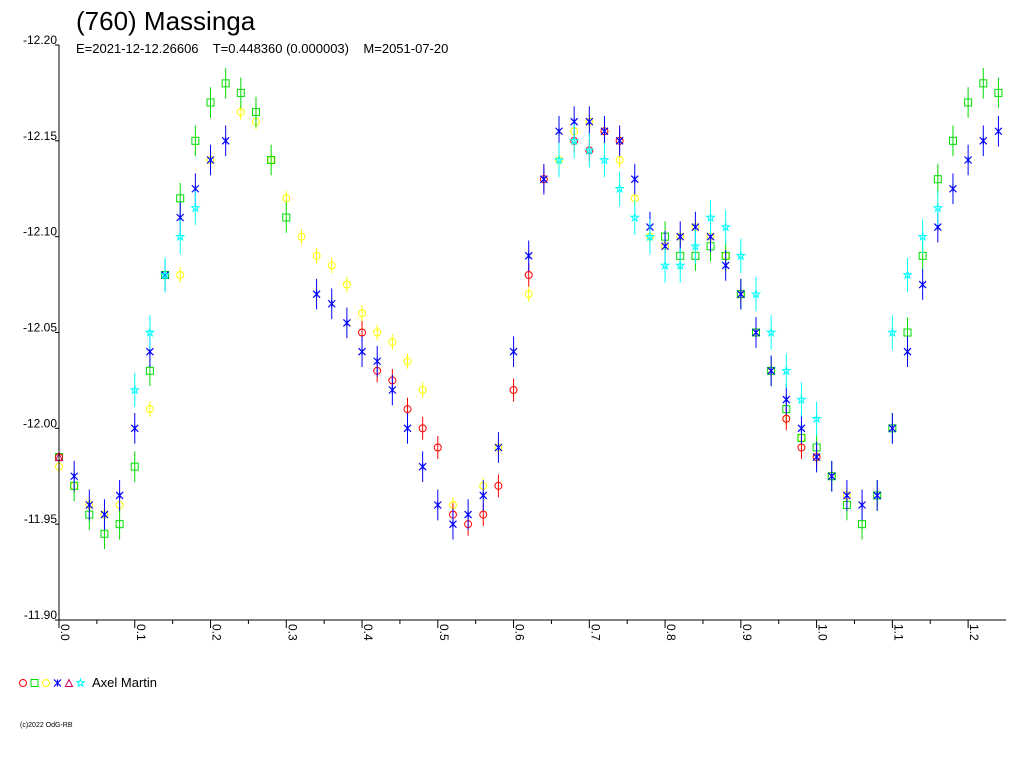 This screenshot has width=1024, height=768. Describe the element at coordinates (65, 632) in the screenshot. I see `x-tick-label: 0.0` at that location.